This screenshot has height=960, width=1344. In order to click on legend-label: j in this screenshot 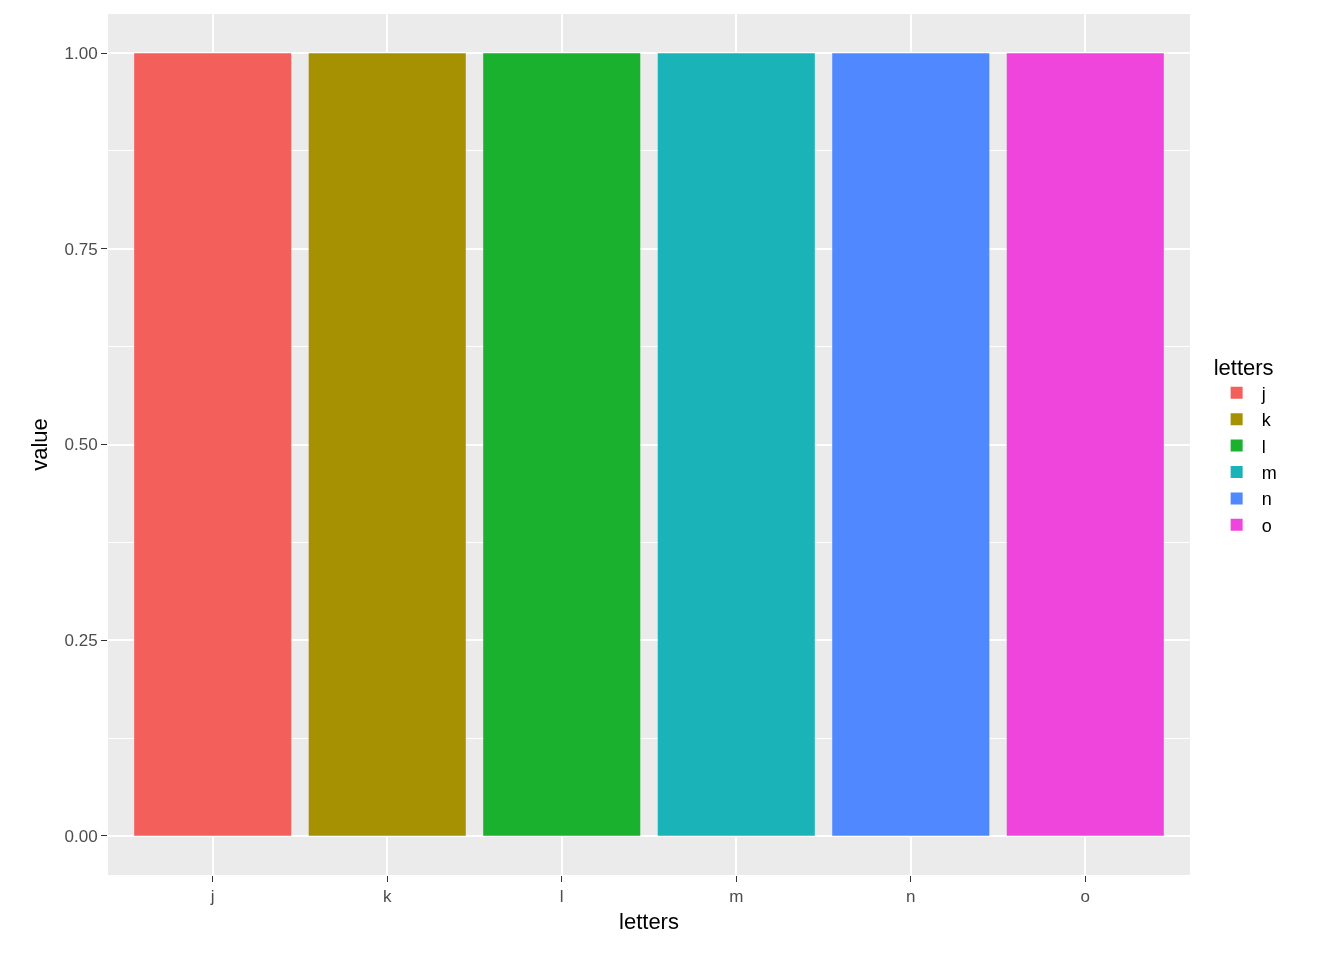, I will do `click(1263, 393)`.